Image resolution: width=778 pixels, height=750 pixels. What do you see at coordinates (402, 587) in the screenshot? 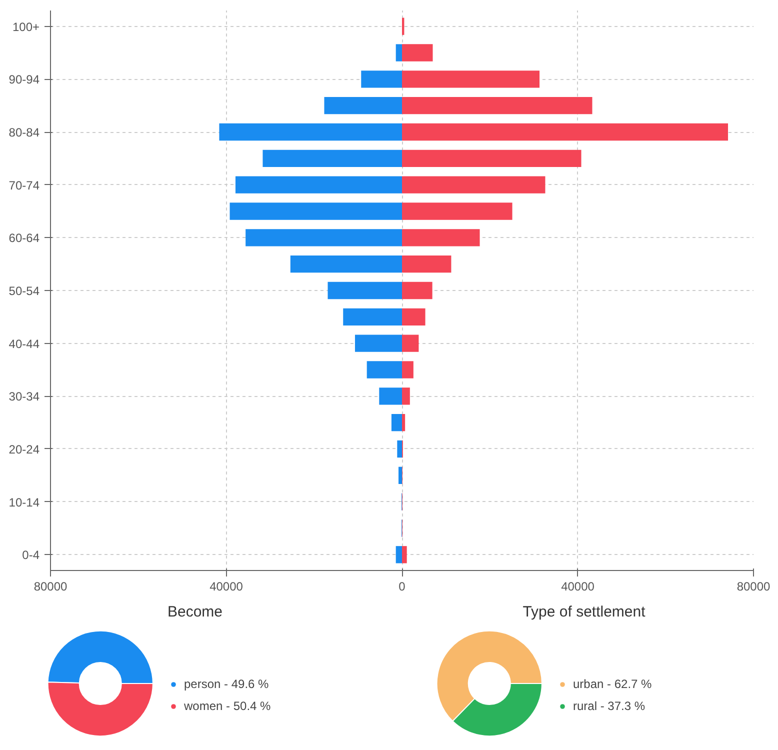
I see `x-tick-label: 0` at bounding box center [402, 587].